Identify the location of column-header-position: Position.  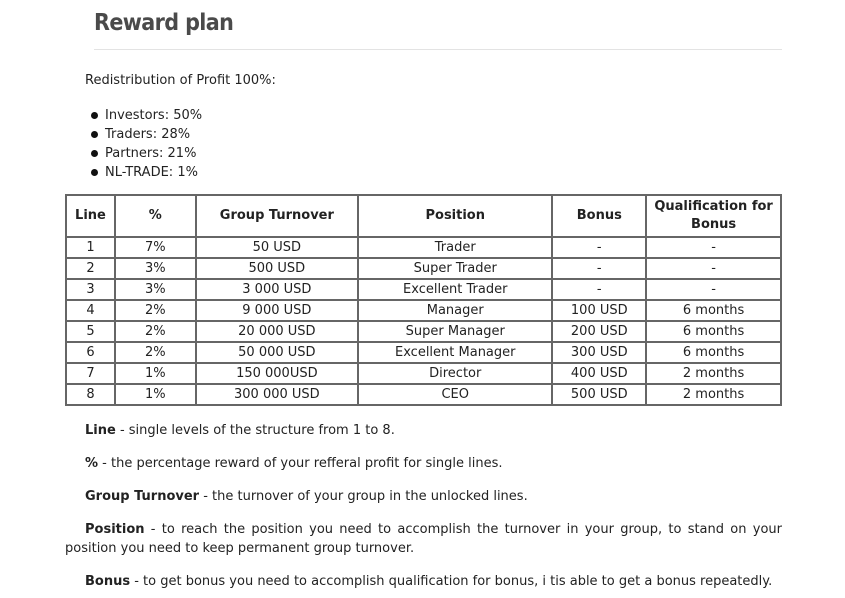
(455, 216).